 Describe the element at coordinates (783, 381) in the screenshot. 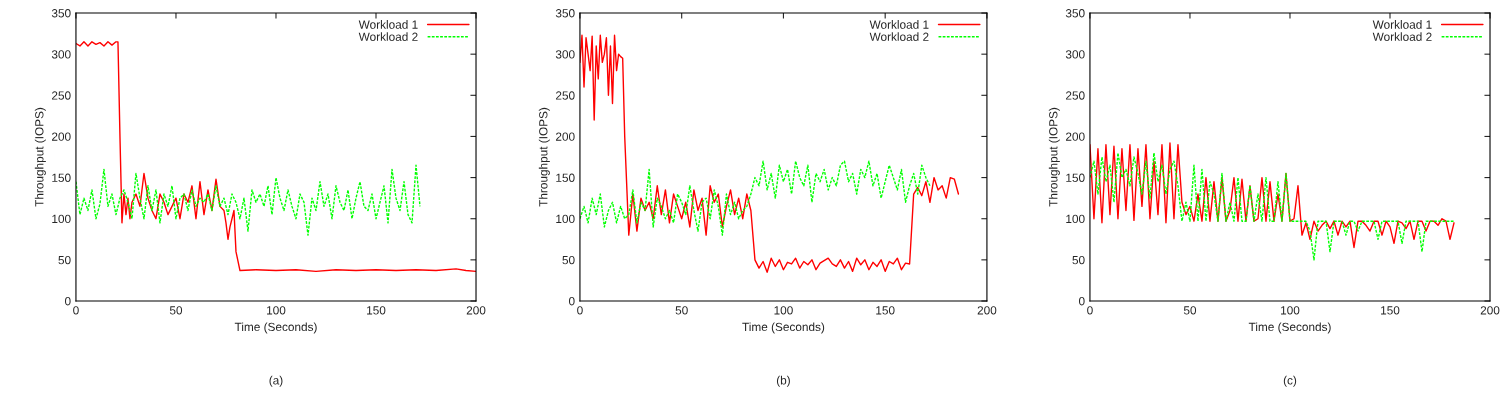

I see `text: (b)` at that location.